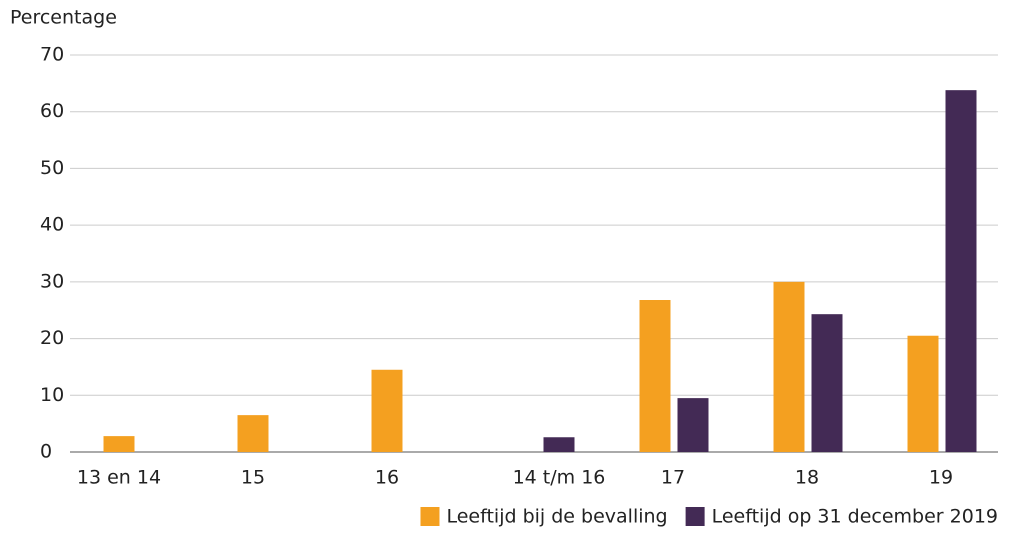 This screenshot has width=1023, height=533. I want to click on x-tick-label: 18, so click(807, 478).